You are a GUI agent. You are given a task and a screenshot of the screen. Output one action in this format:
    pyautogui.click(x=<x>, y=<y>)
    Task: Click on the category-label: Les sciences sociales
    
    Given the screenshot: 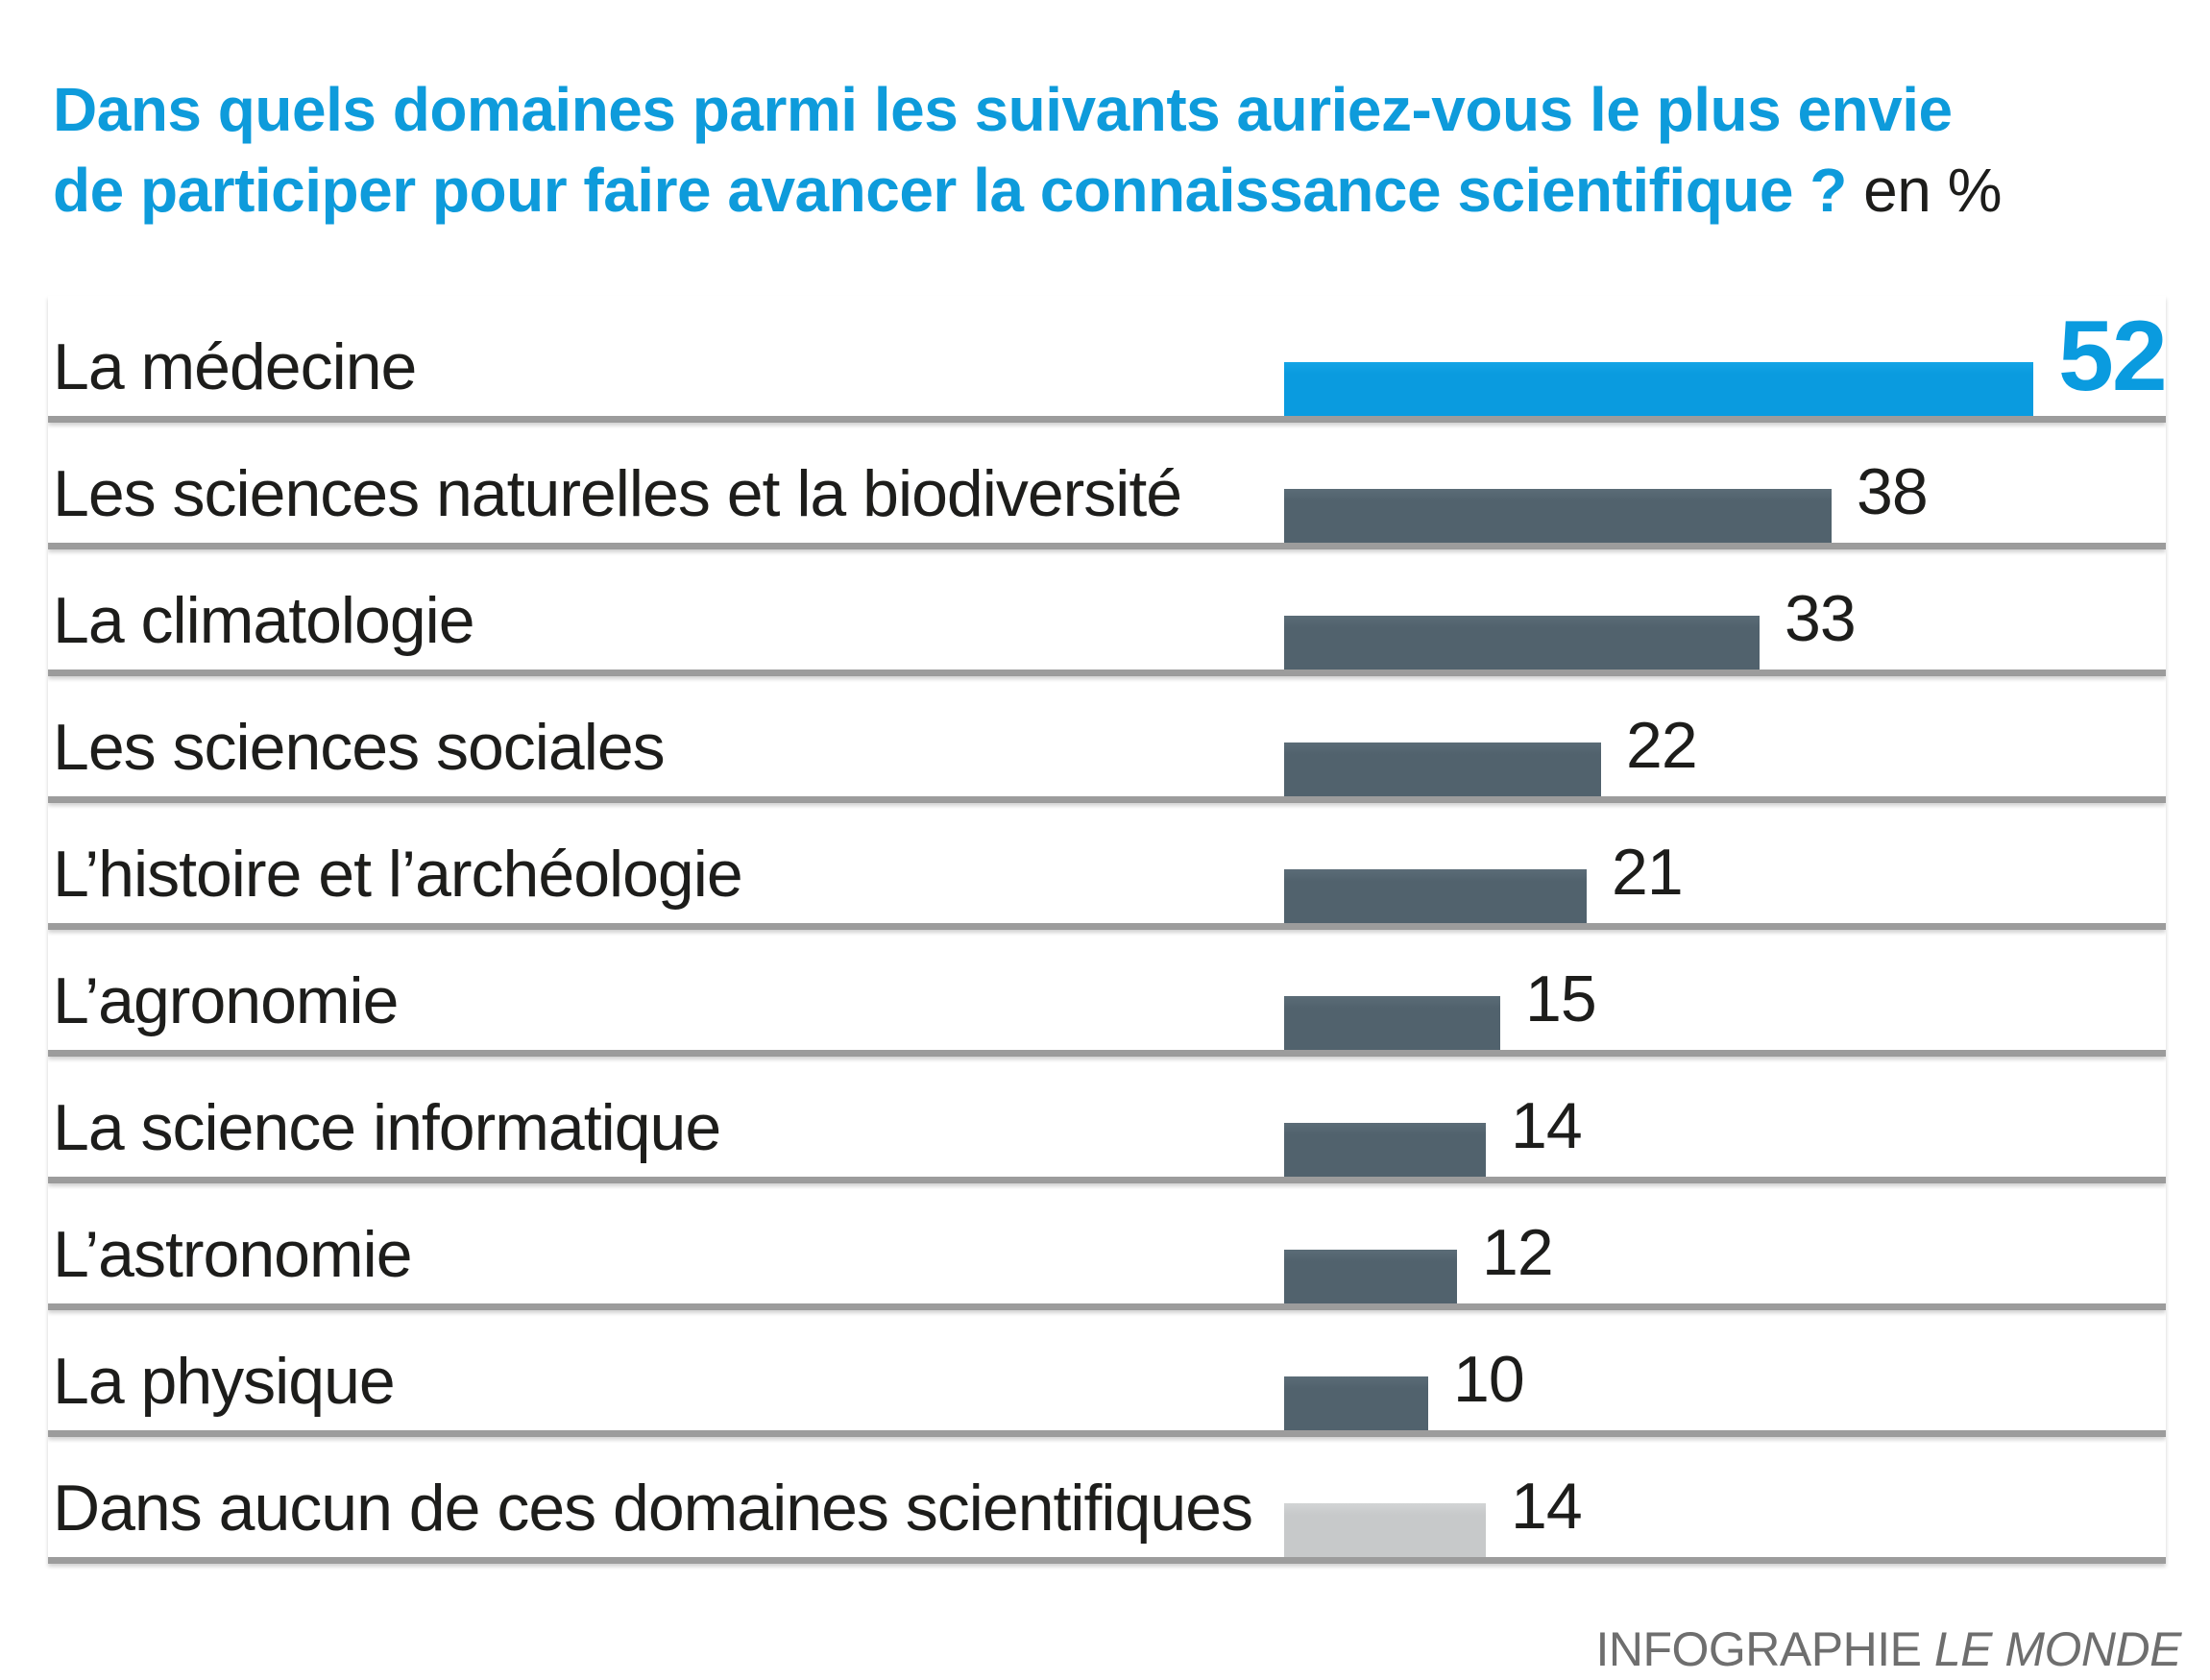 What is the action you would take?
    pyautogui.click(x=359, y=747)
    